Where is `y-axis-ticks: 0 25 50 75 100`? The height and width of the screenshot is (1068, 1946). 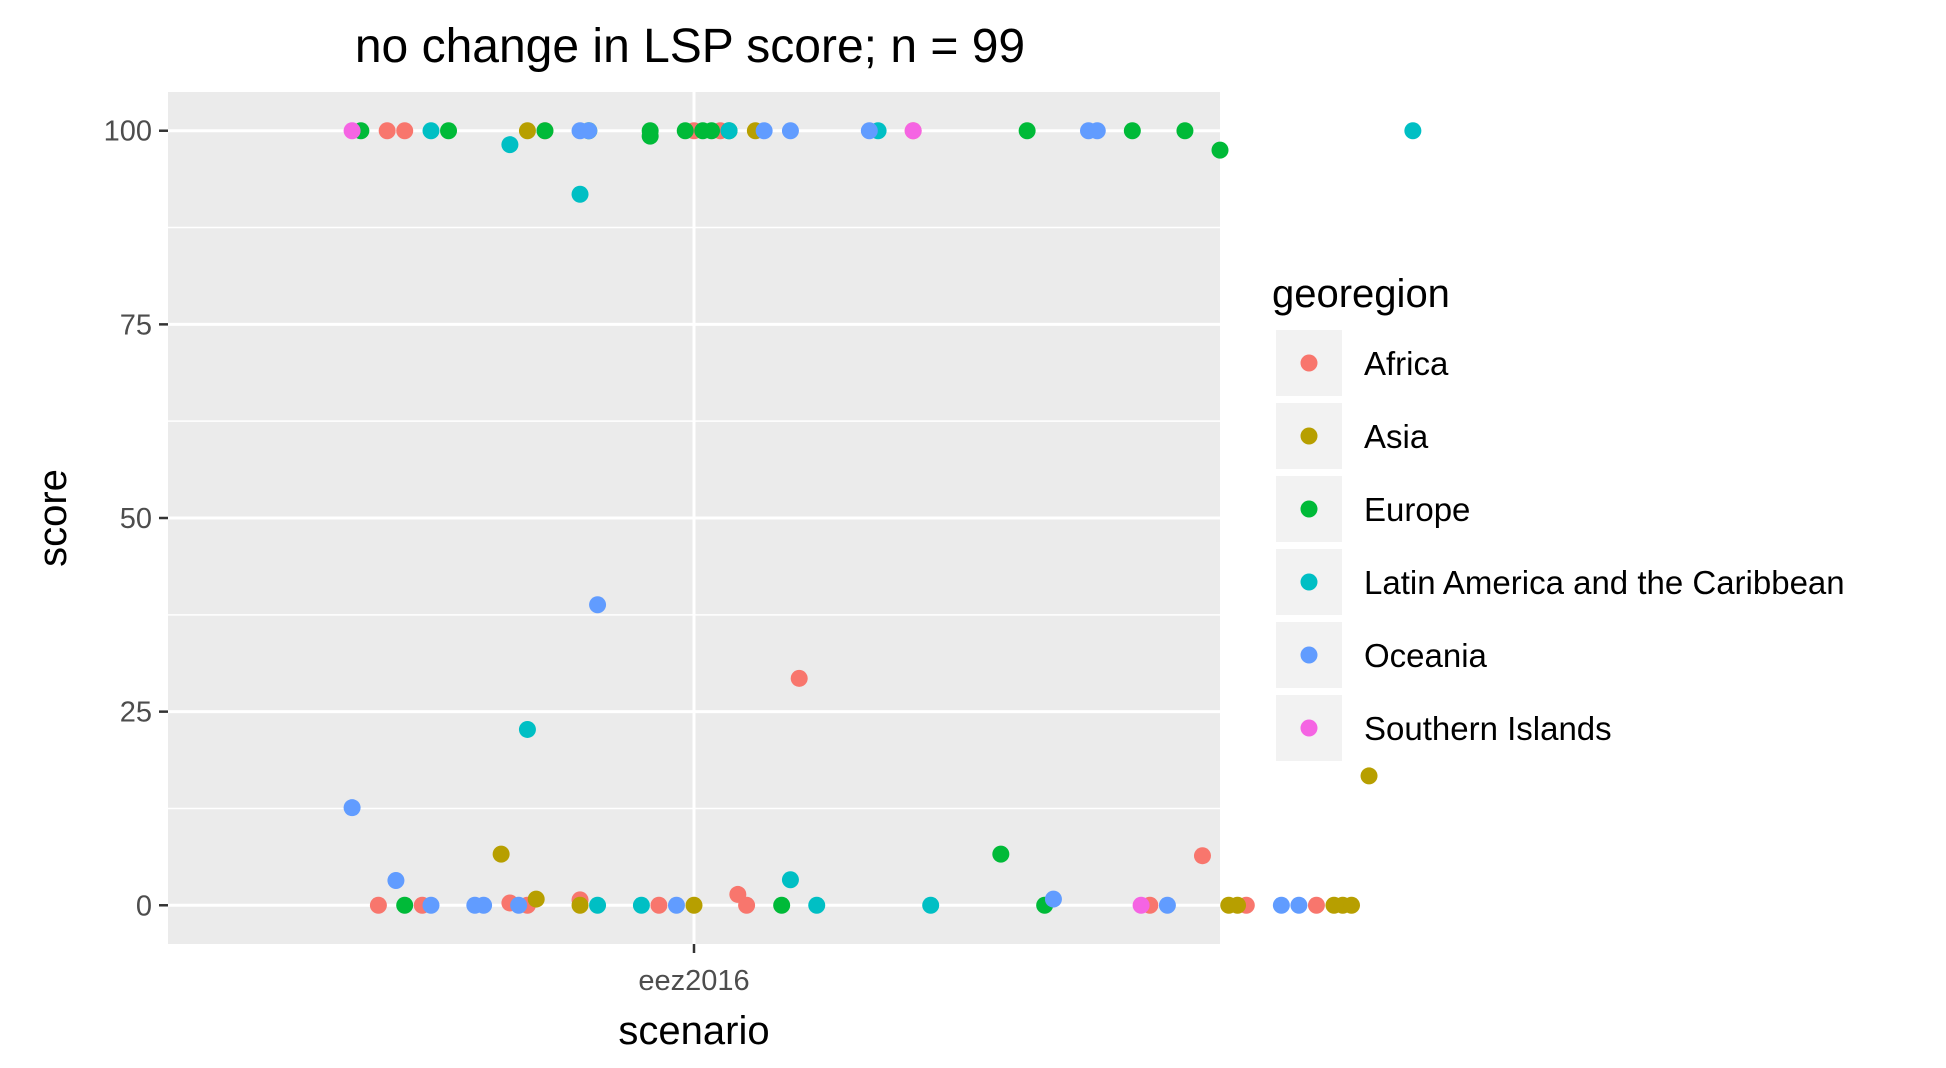 y-axis-ticks: 0 25 50 75 100 is located at coordinates (136, 519).